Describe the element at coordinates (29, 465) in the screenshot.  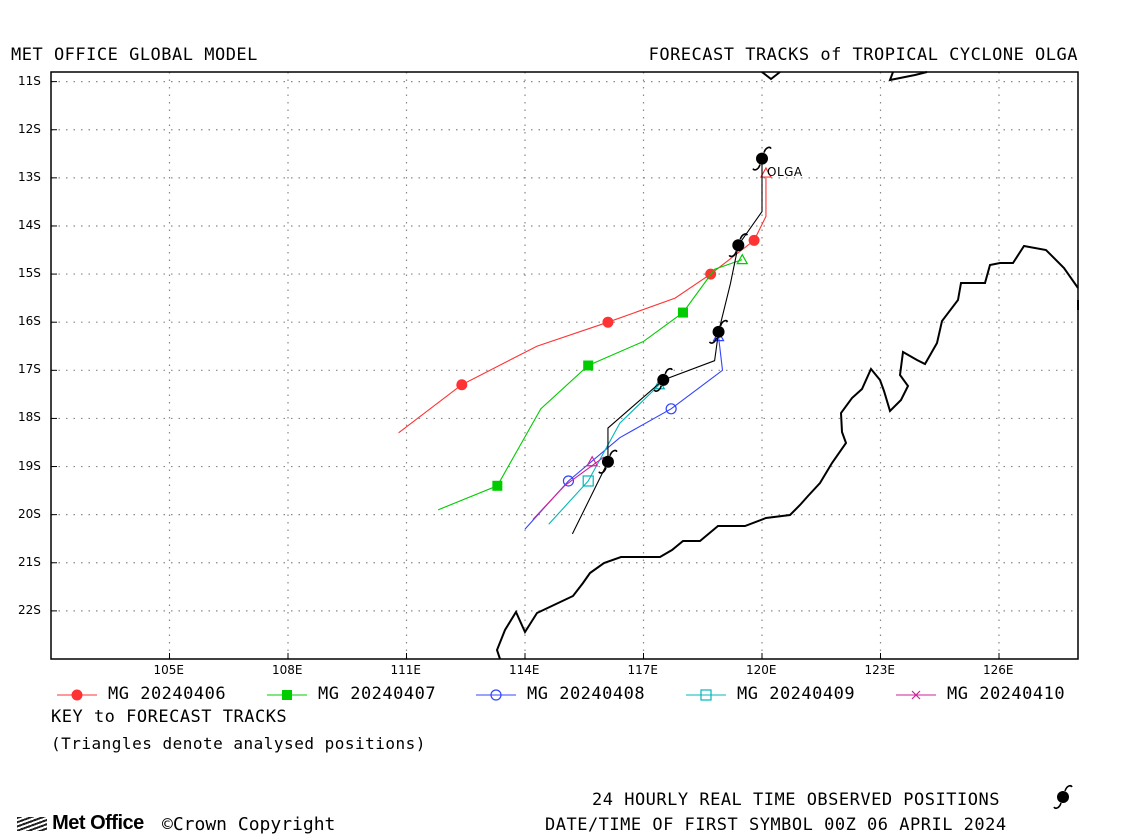
I see `lat-tick-label: 19S` at that location.